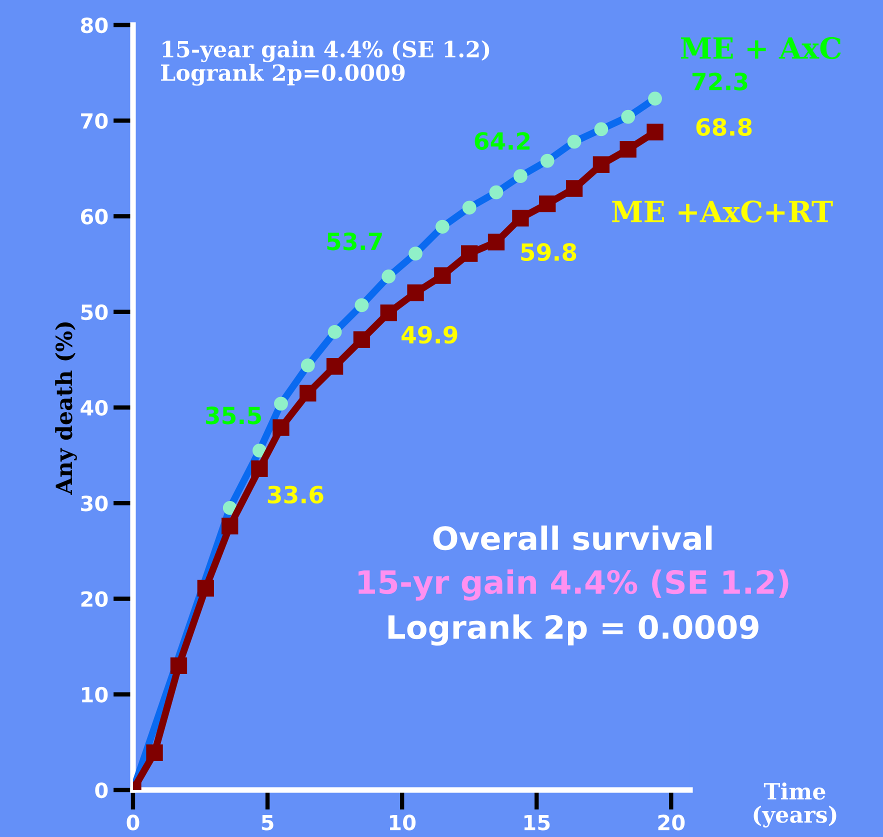 This screenshot has width=883, height=837. I want to click on annotation: 59.8, so click(548, 252).